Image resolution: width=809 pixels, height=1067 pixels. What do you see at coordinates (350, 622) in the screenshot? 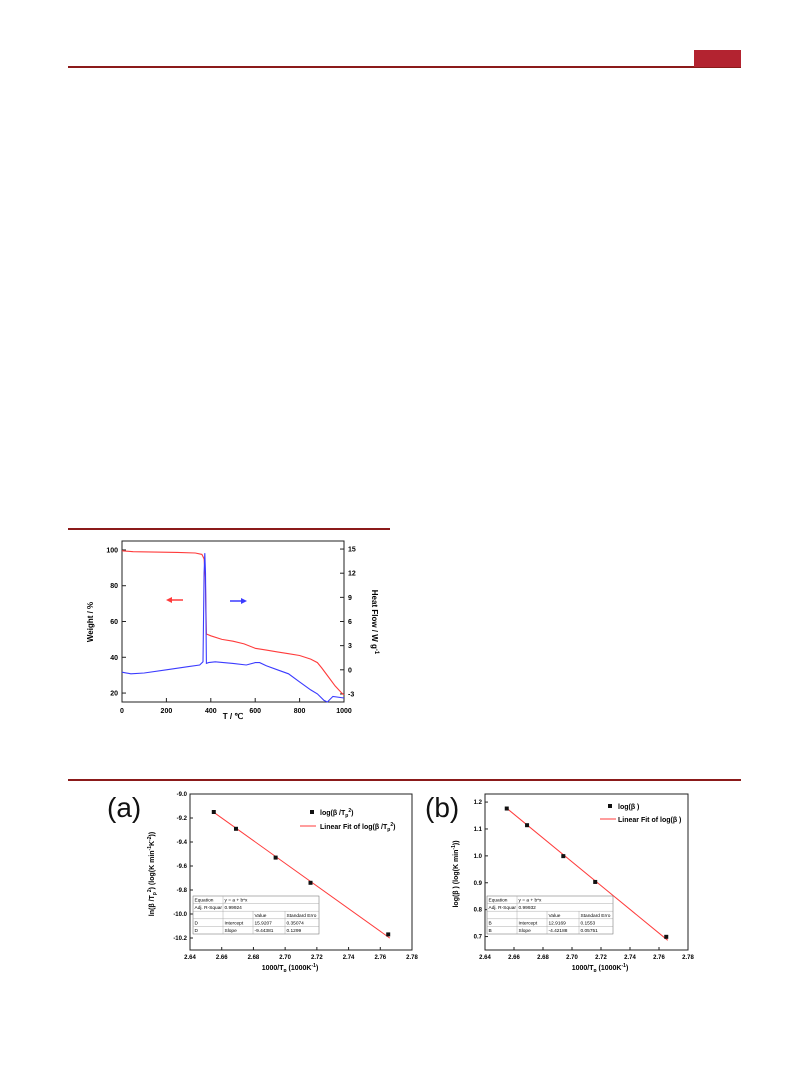
I see `tga-y-right-tick-label: 6` at bounding box center [350, 622].